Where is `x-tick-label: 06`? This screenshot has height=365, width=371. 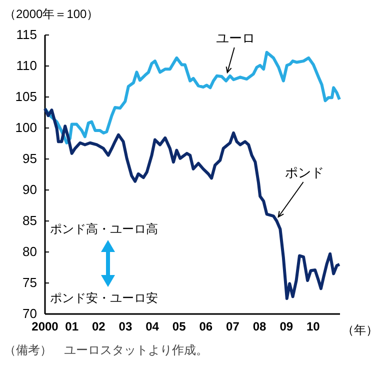
x-tick-label: 06 is located at coordinates (206, 327).